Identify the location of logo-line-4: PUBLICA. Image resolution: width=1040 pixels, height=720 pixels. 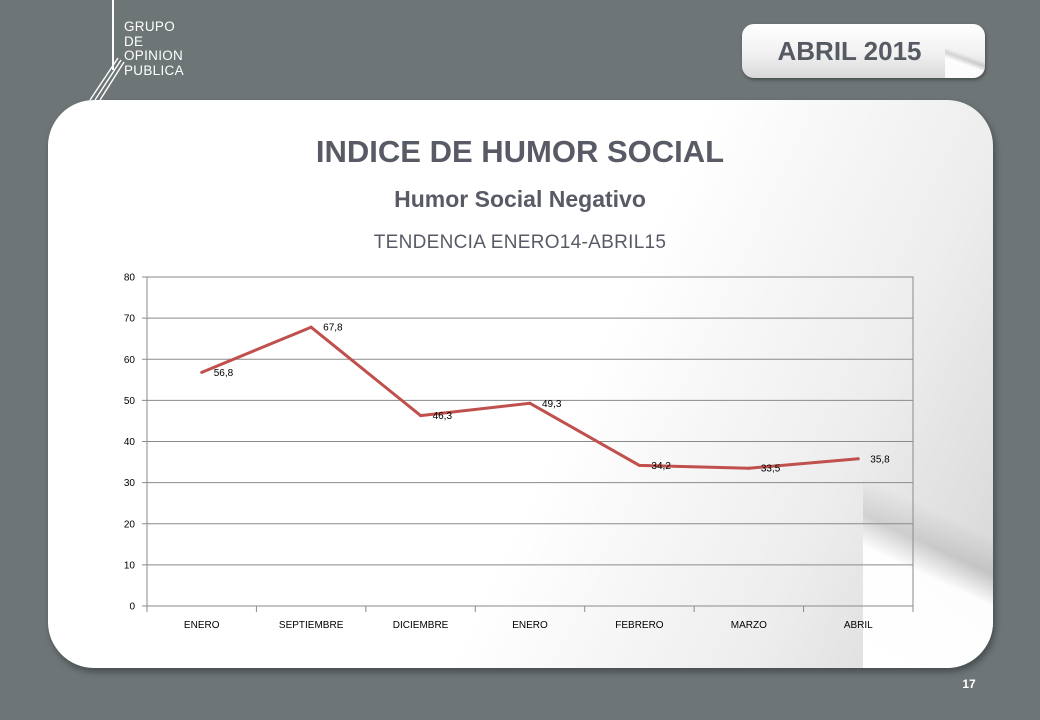
(154, 70).